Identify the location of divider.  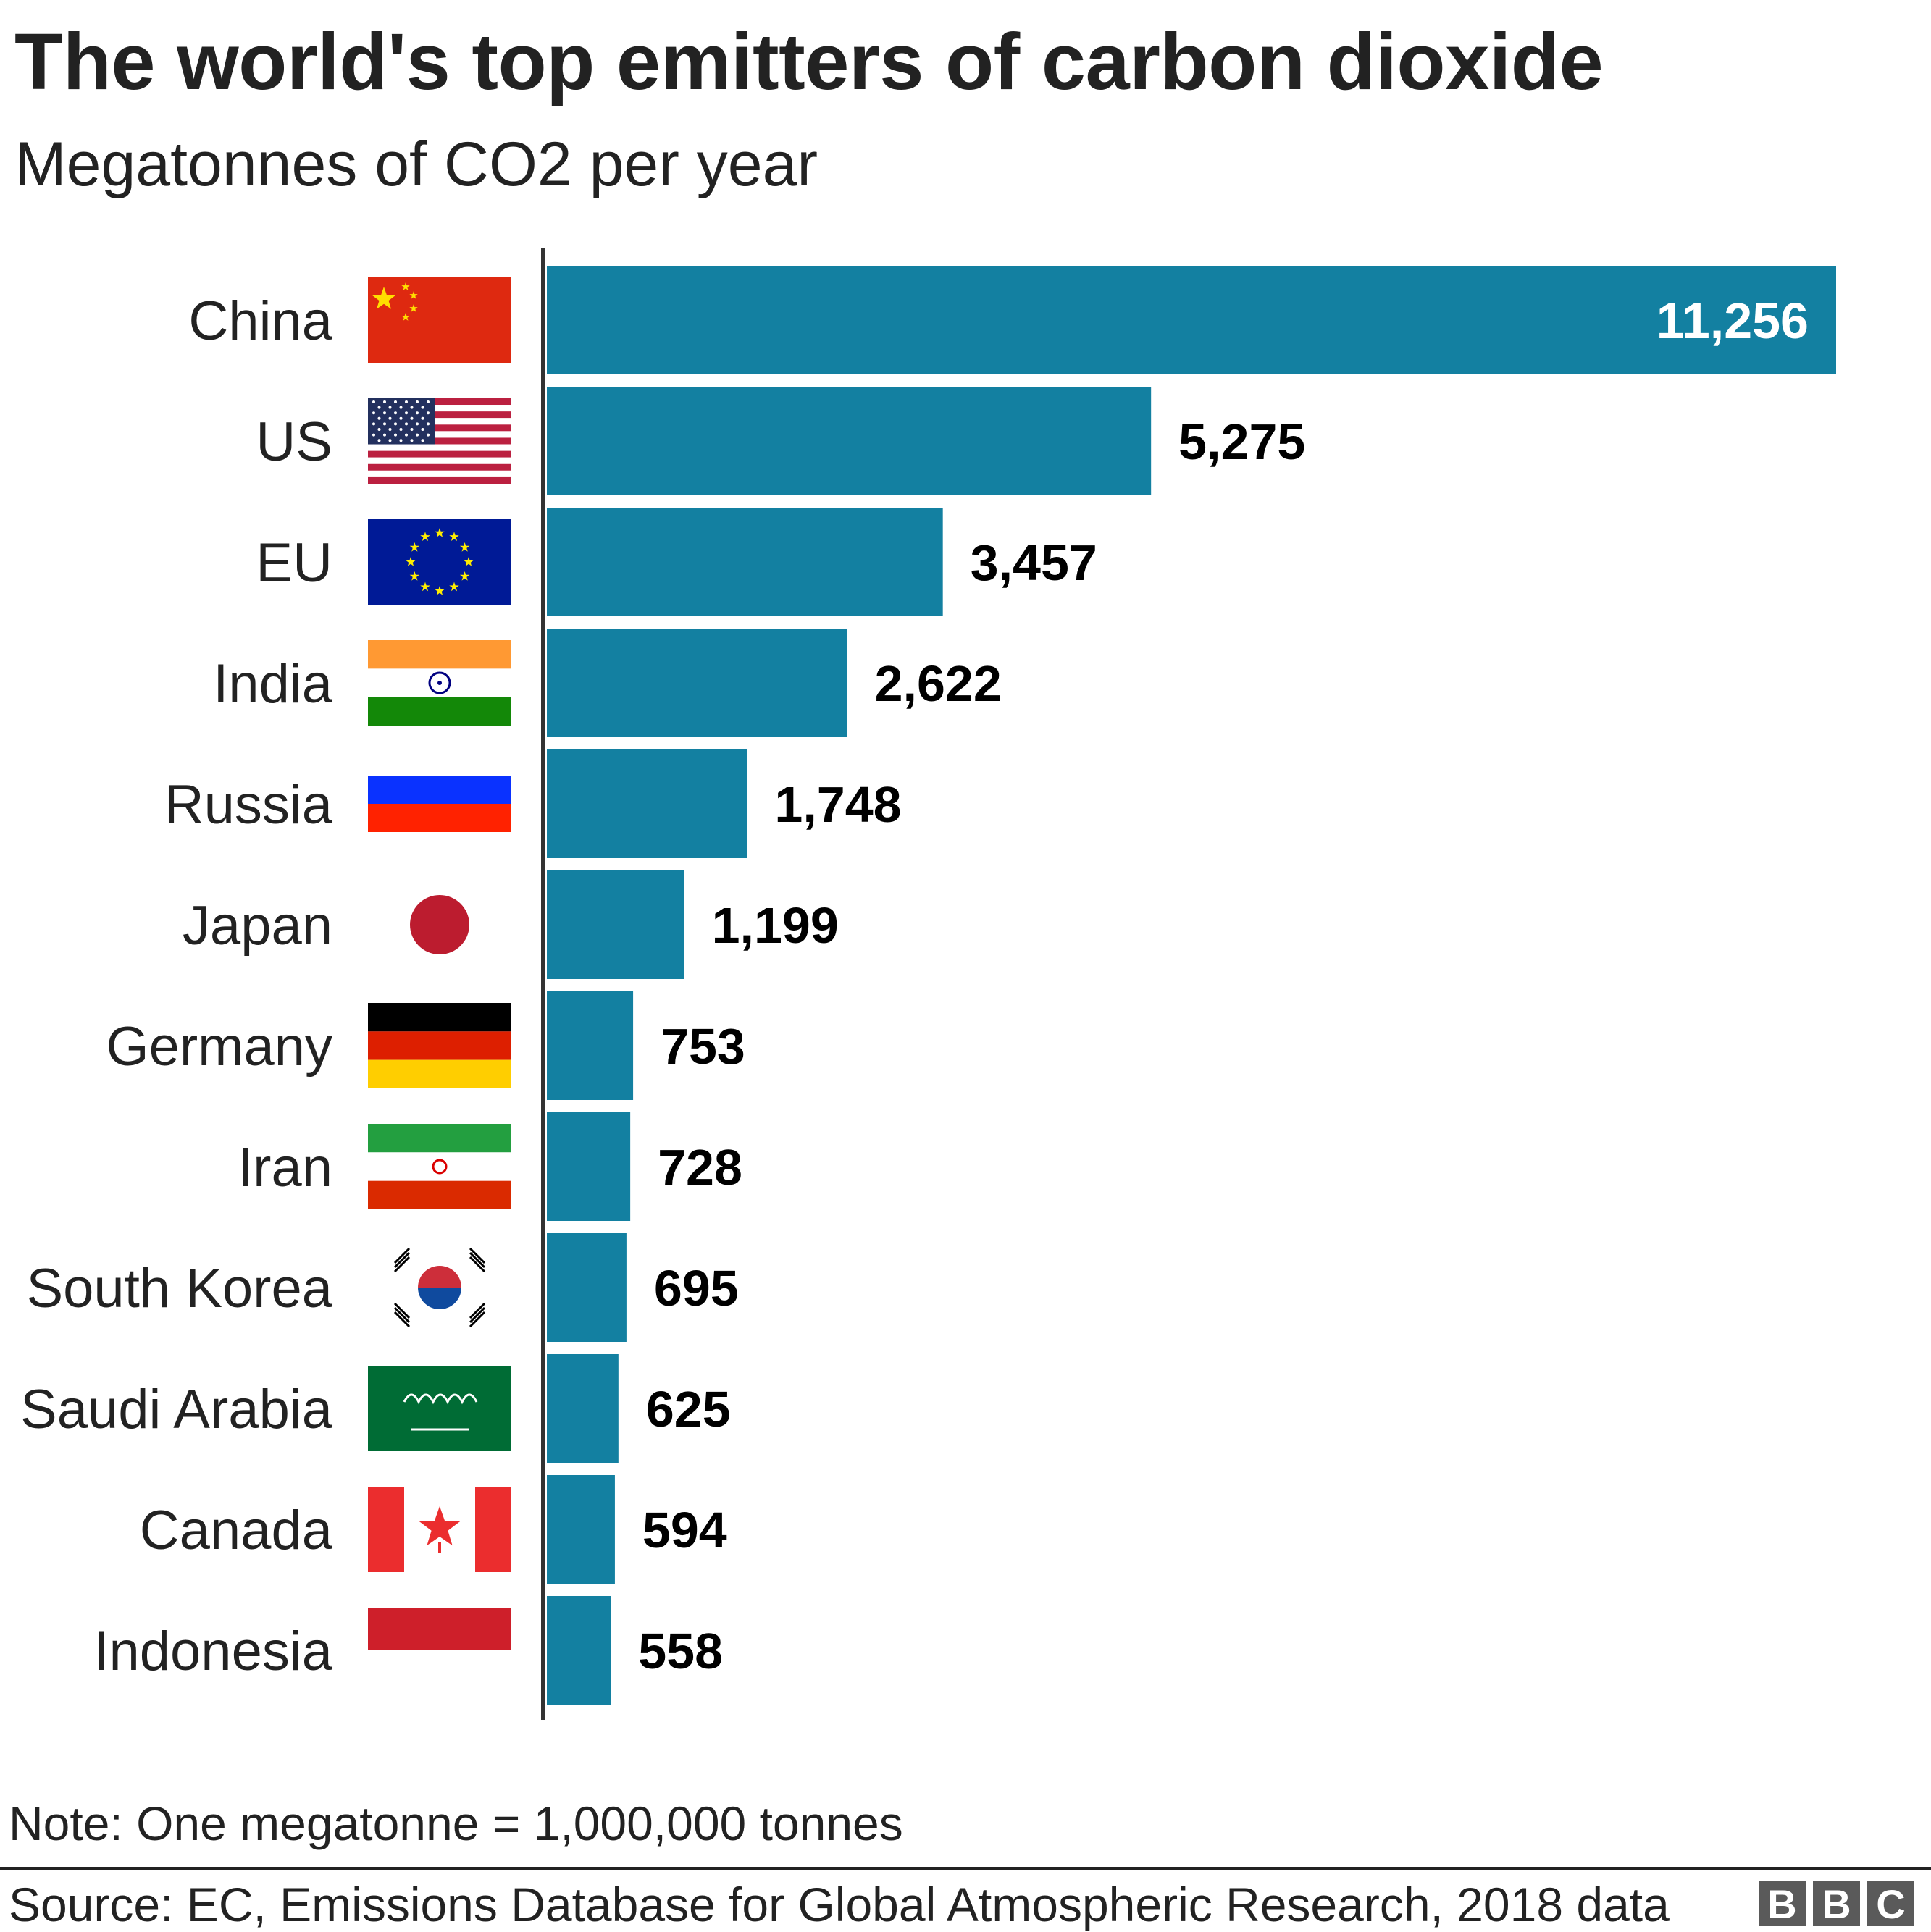
(965, 1868).